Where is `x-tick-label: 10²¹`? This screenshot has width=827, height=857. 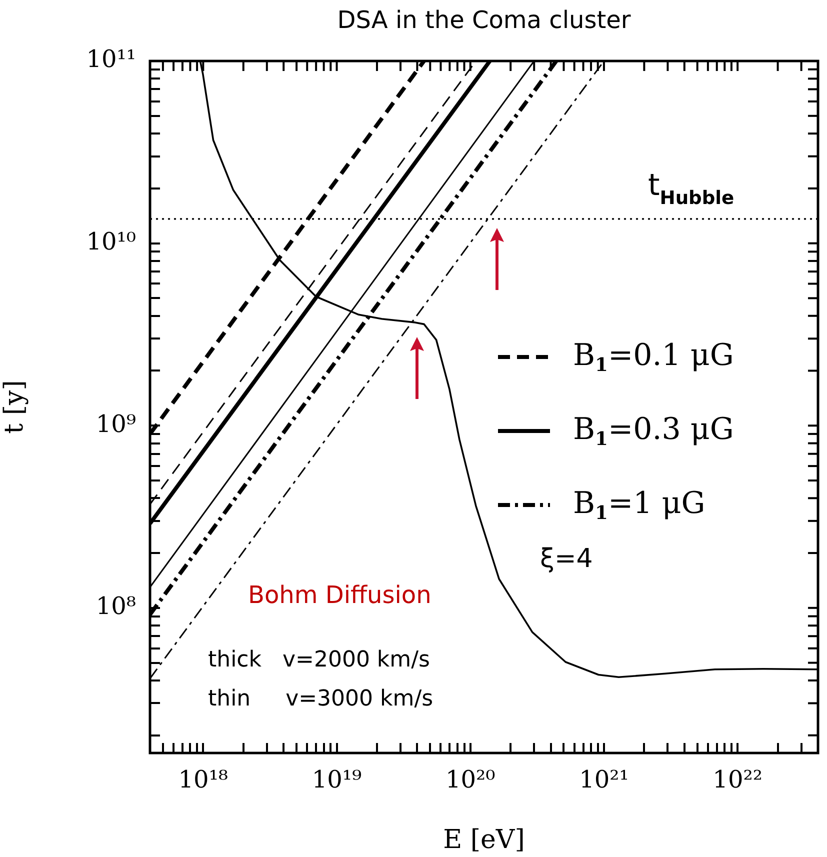
x-tick-label: 10²¹ is located at coordinates (604, 780).